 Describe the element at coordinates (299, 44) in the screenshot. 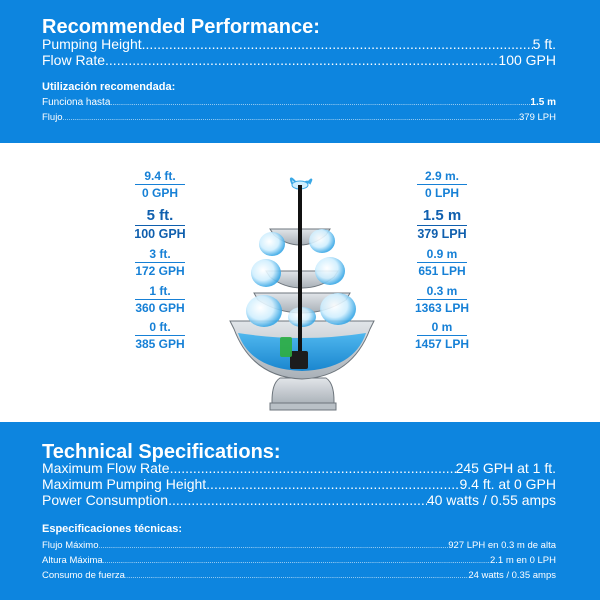

I see `spec-row-pumping-height: Pumping Height 5 ft.` at that location.